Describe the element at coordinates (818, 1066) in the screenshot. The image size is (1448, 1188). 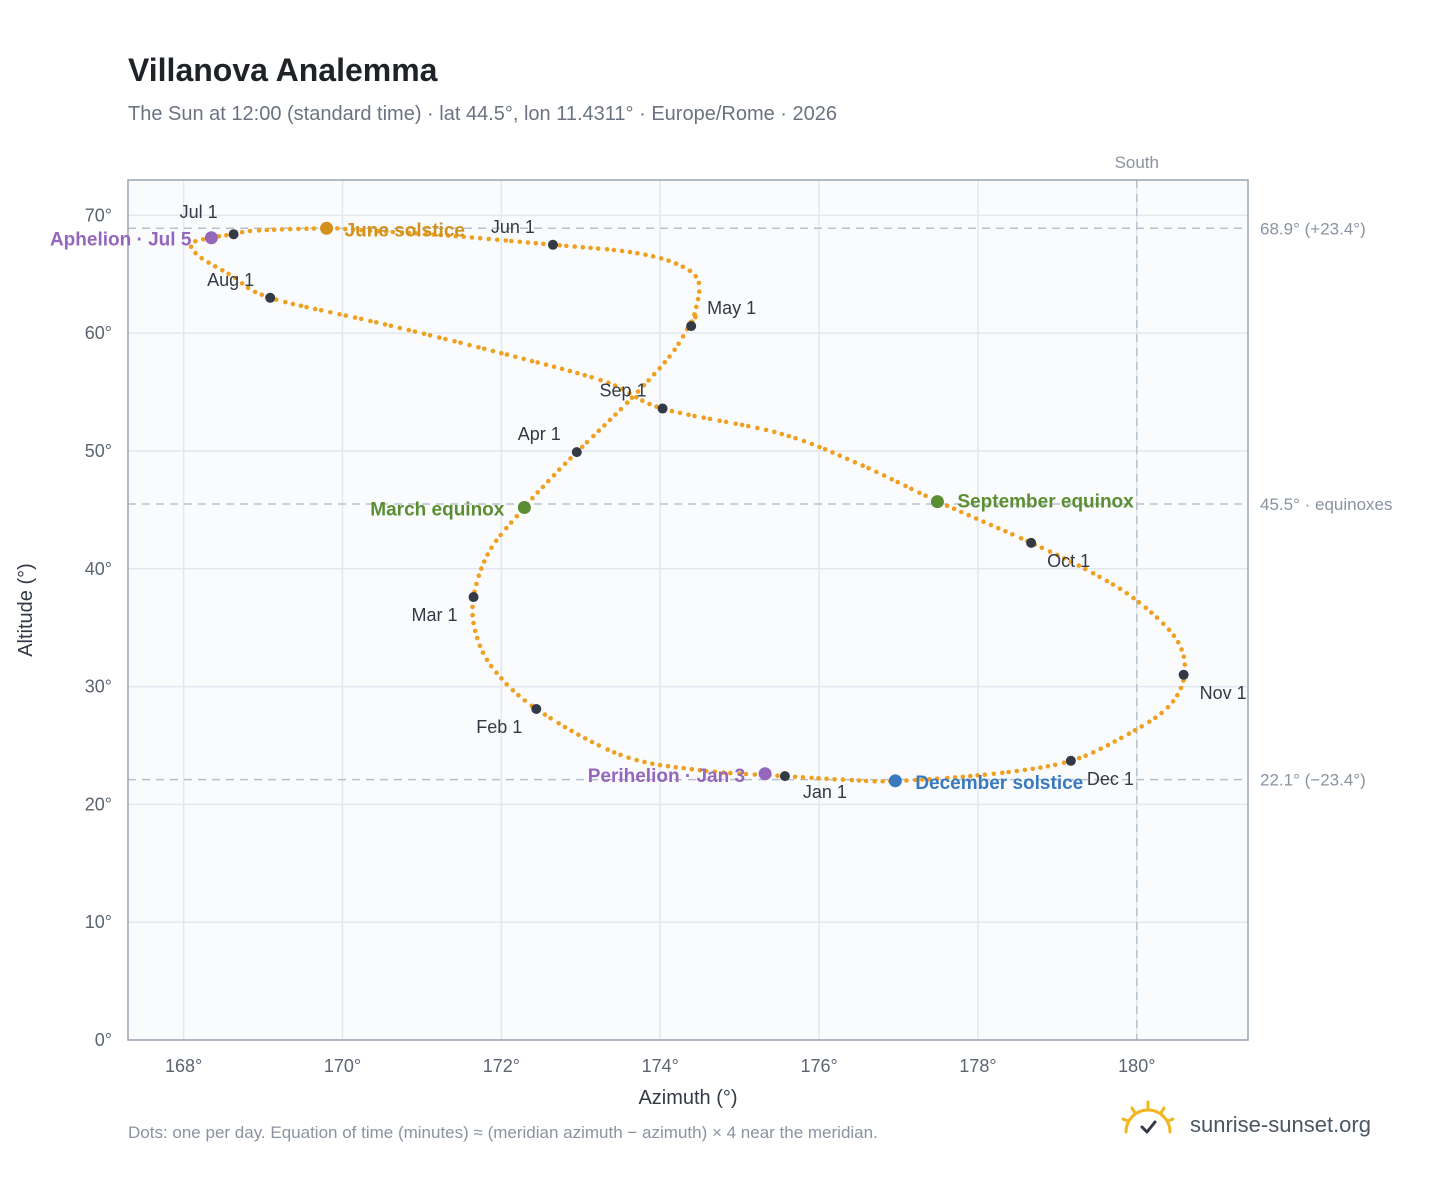
I see `x-tick-label: 176°` at that location.